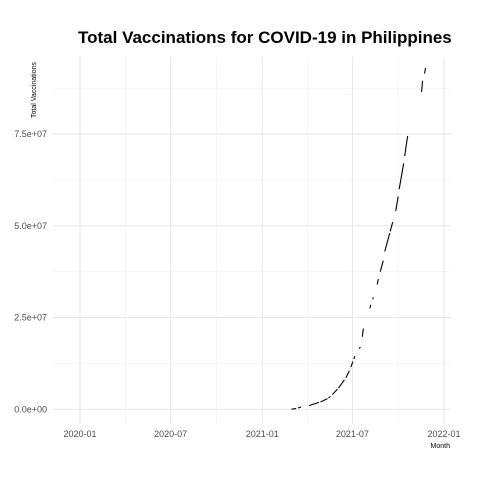 The height and width of the screenshot is (480, 480). Describe the element at coordinates (30, 226) in the screenshot. I see `y-tick-label: 5.0e+07` at that location.